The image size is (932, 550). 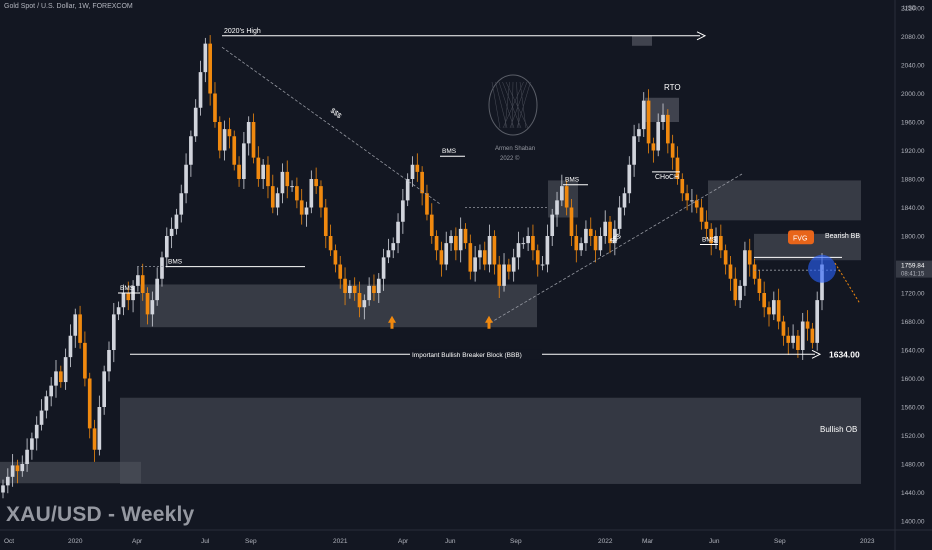 I want to click on bullish-breaker-zone, so click(x=338, y=306).